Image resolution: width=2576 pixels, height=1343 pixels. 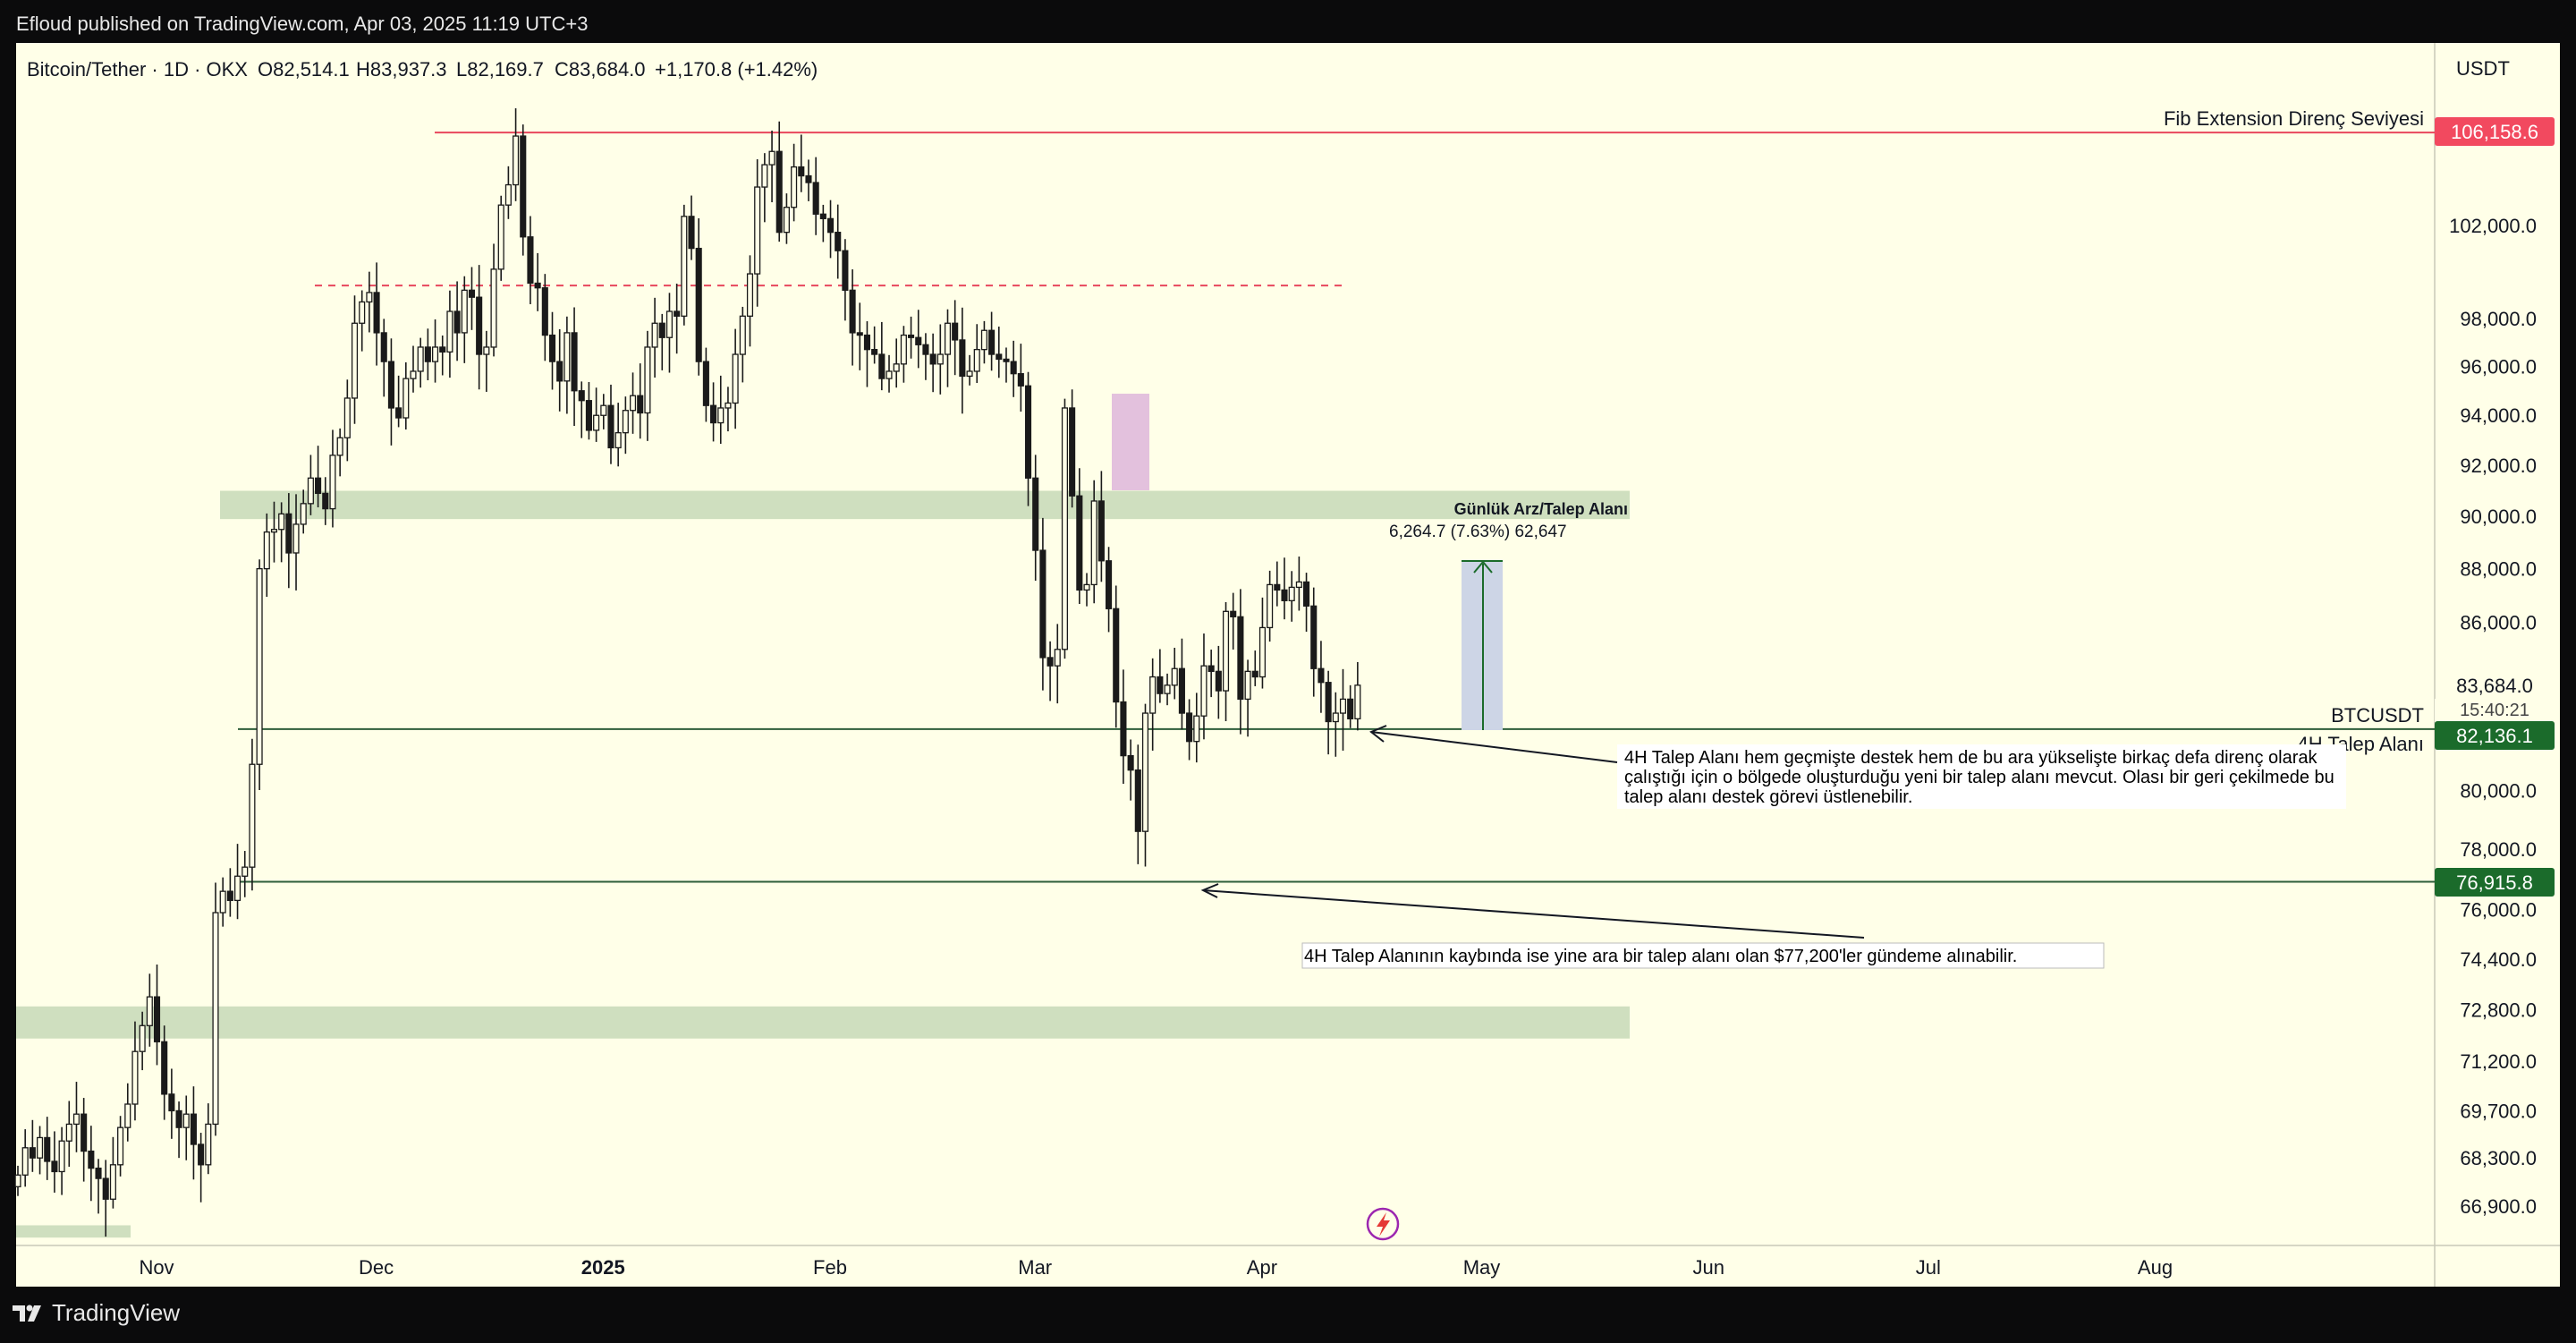 I want to click on price-tick-label: 90,000.0, so click(x=2498, y=517).